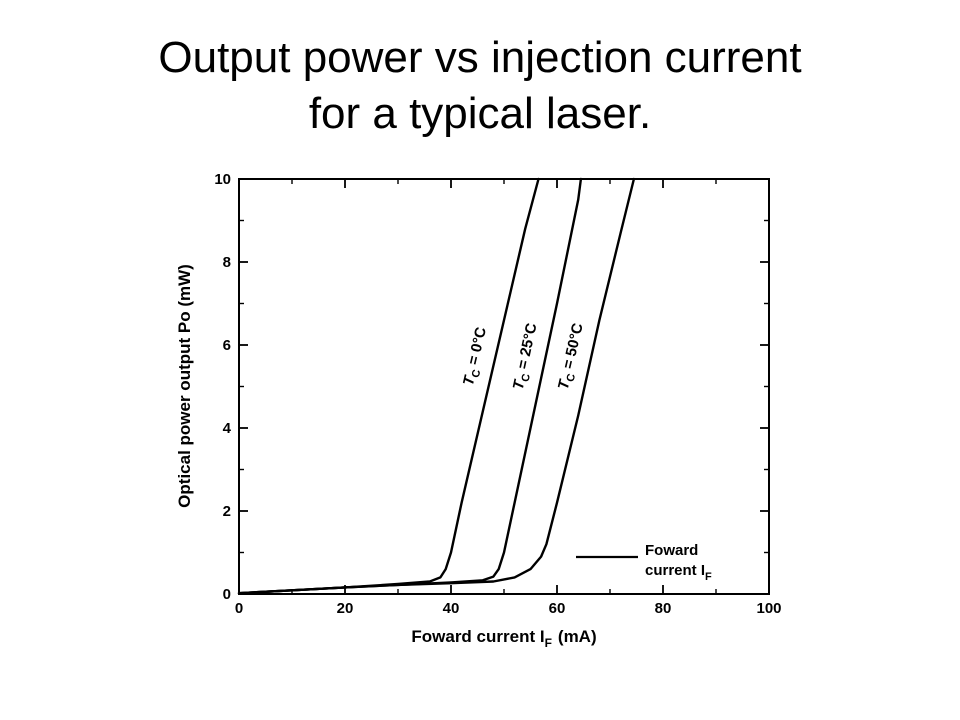 This screenshot has width=960, height=720. I want to click on x-tick-label-4: 80, so click(663, 608).